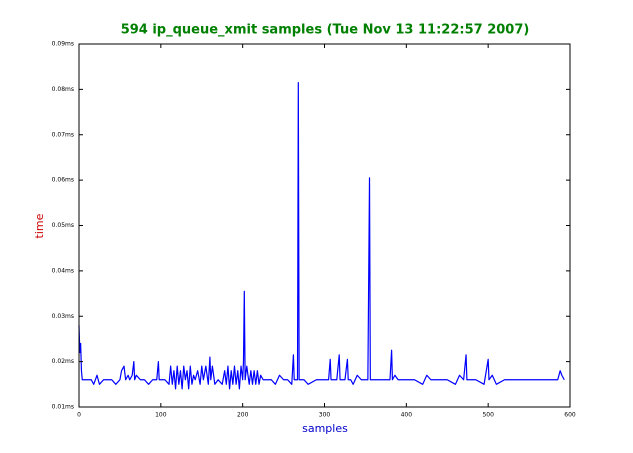 This screenshot has height=453, width=633. Describe the element at coordinates (407, 415) in the screenshot. I see `x-tick-label: 400` at that location.